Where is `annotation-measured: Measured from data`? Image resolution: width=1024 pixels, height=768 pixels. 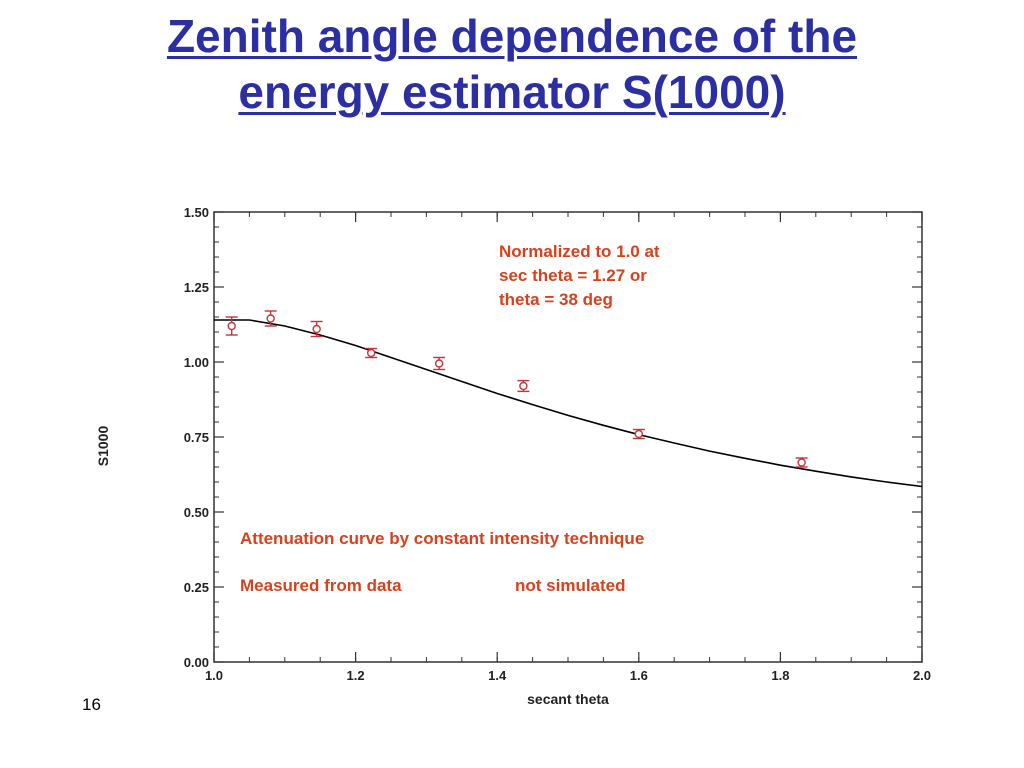
annotation-measured: Measured from data is located at coordinates (321, 585).